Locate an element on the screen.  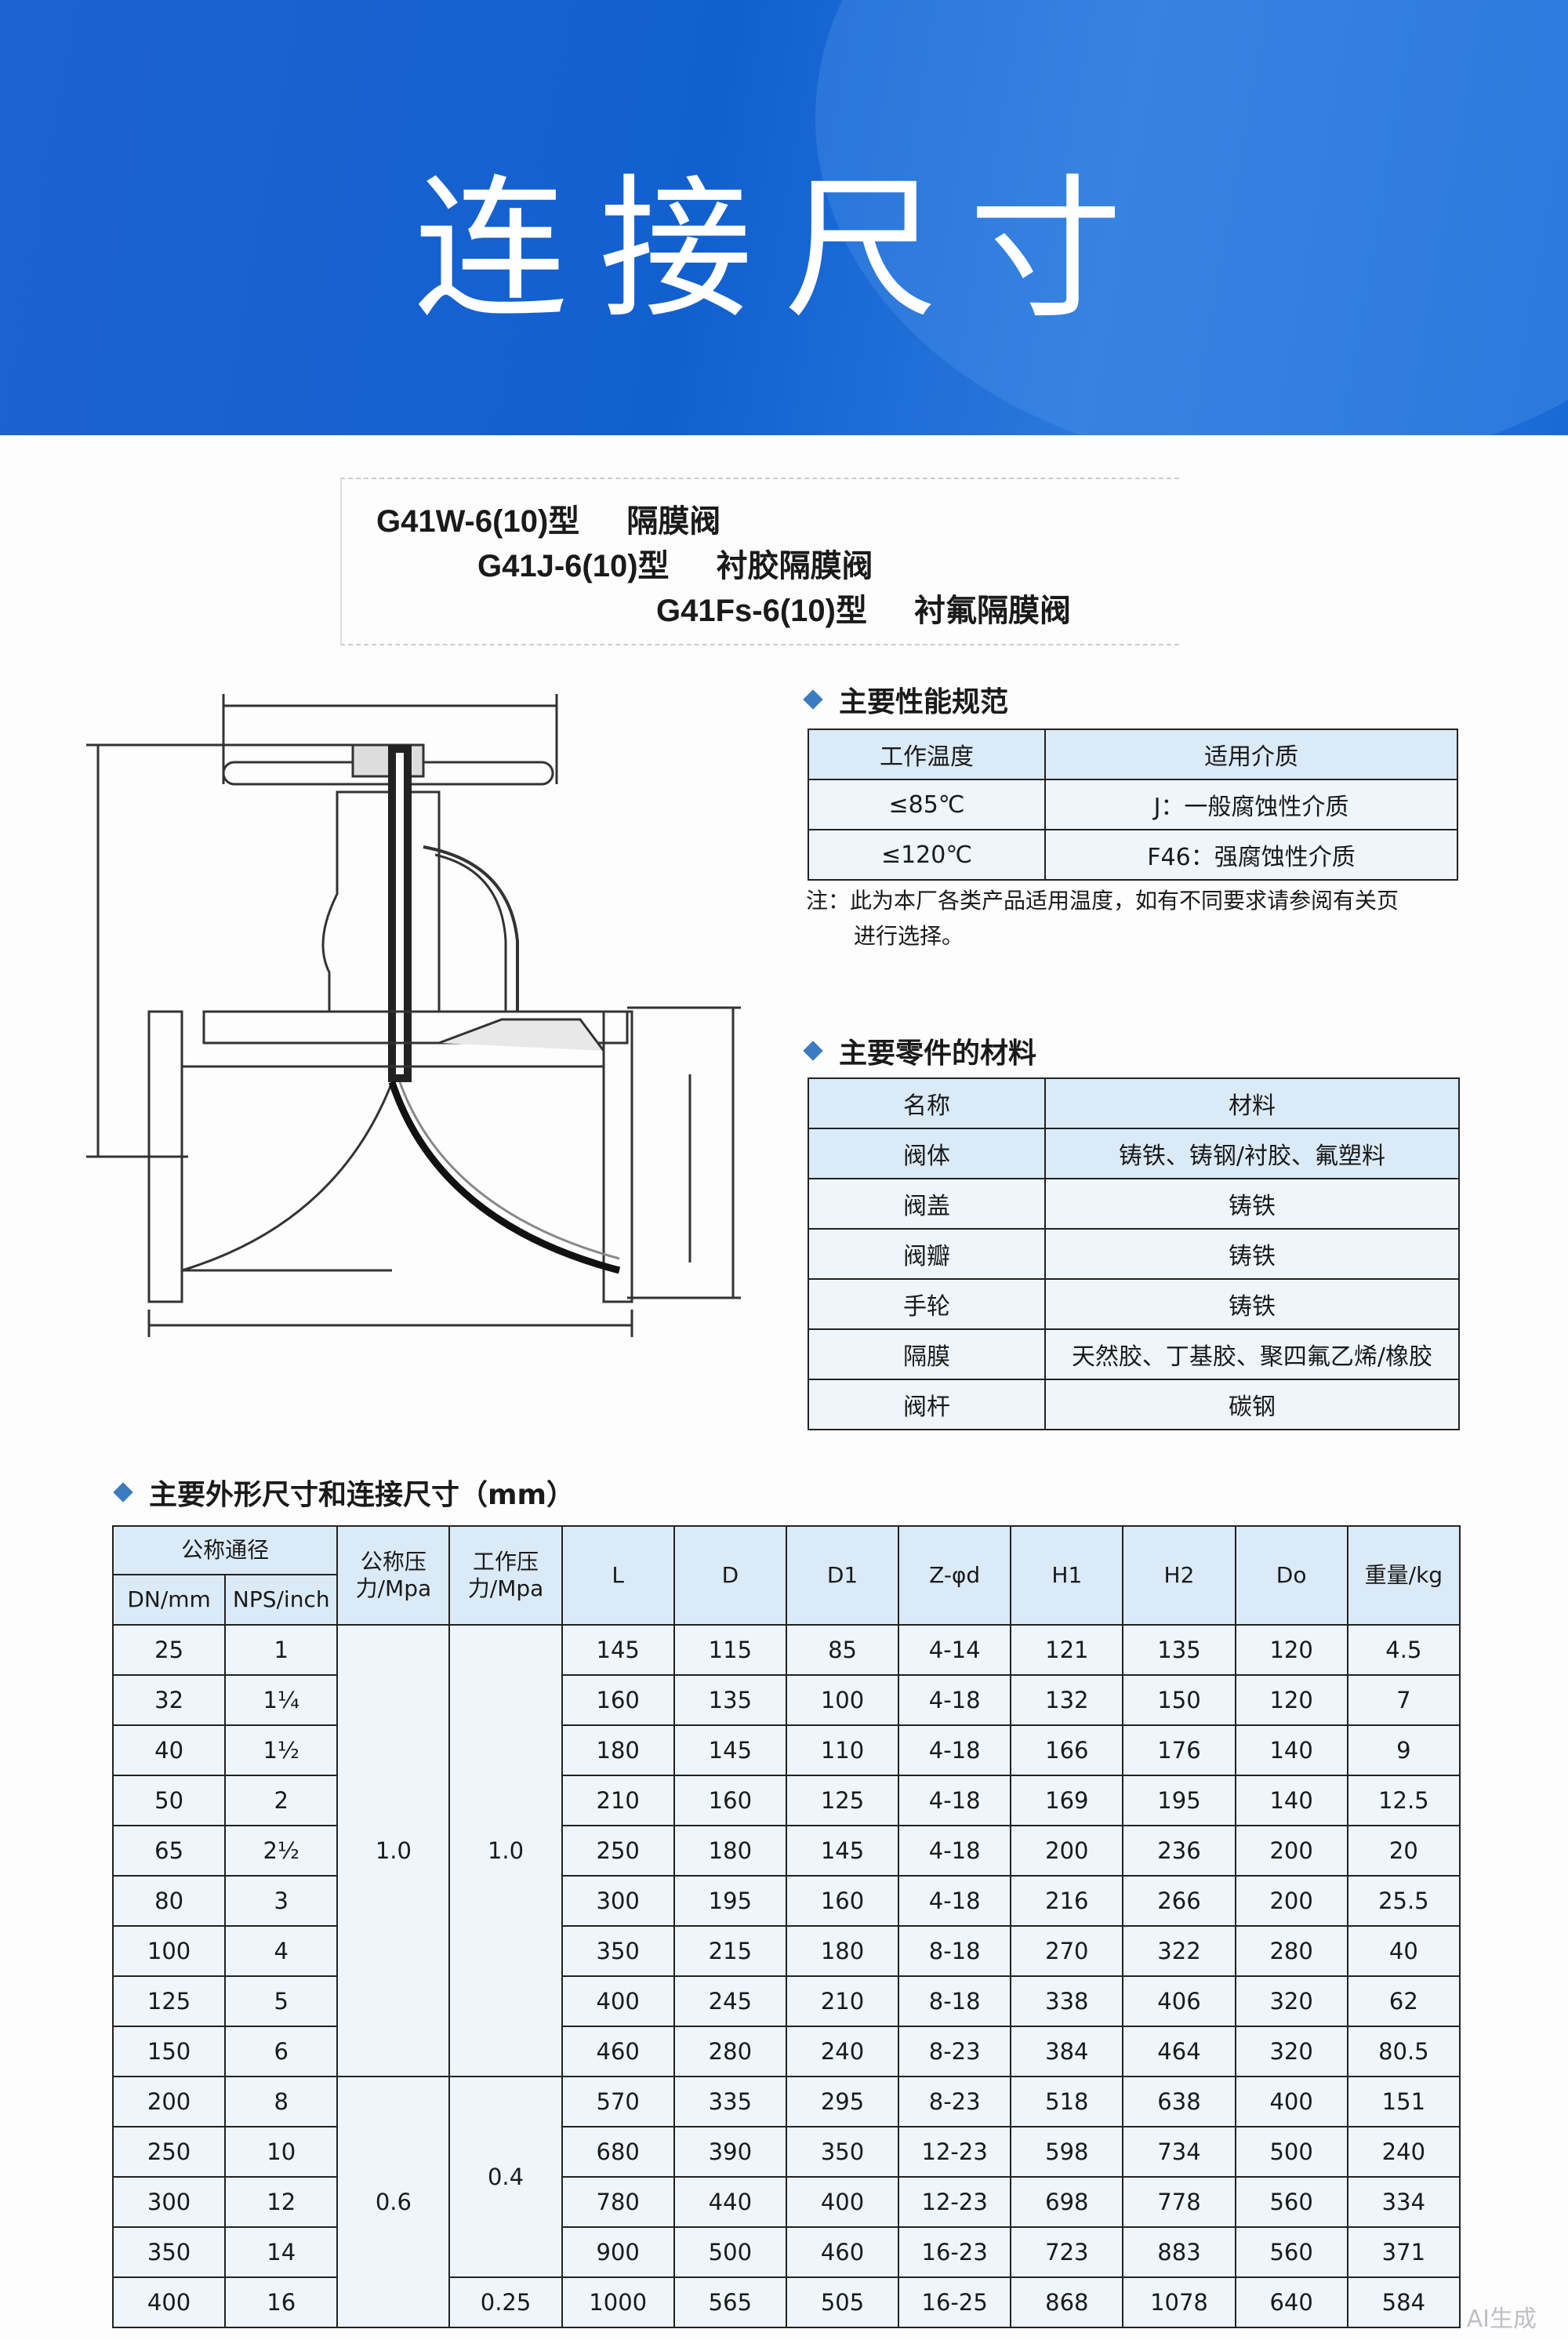
table-cell: 245 is located at coordinates (730, 2001).